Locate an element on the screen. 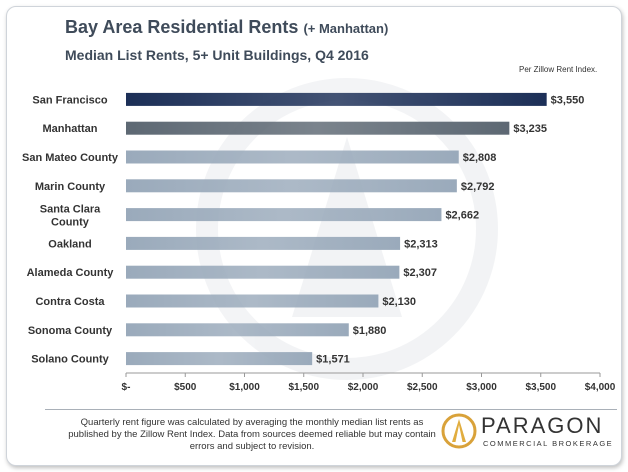 This screenshot has width=628, height=472. source-note: Per Zillow Rent Index. is located at coordinates (558, 69).